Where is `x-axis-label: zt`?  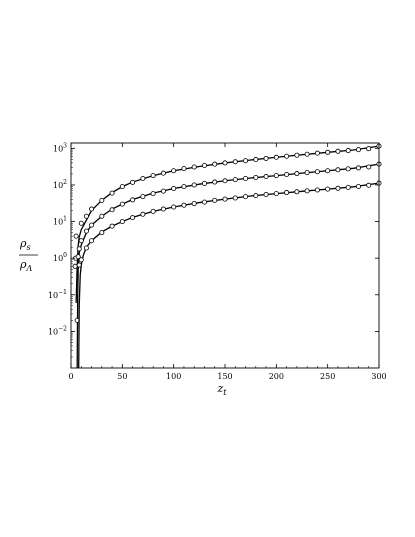
x-axis-label: zt is located at coordinates (221, 389).